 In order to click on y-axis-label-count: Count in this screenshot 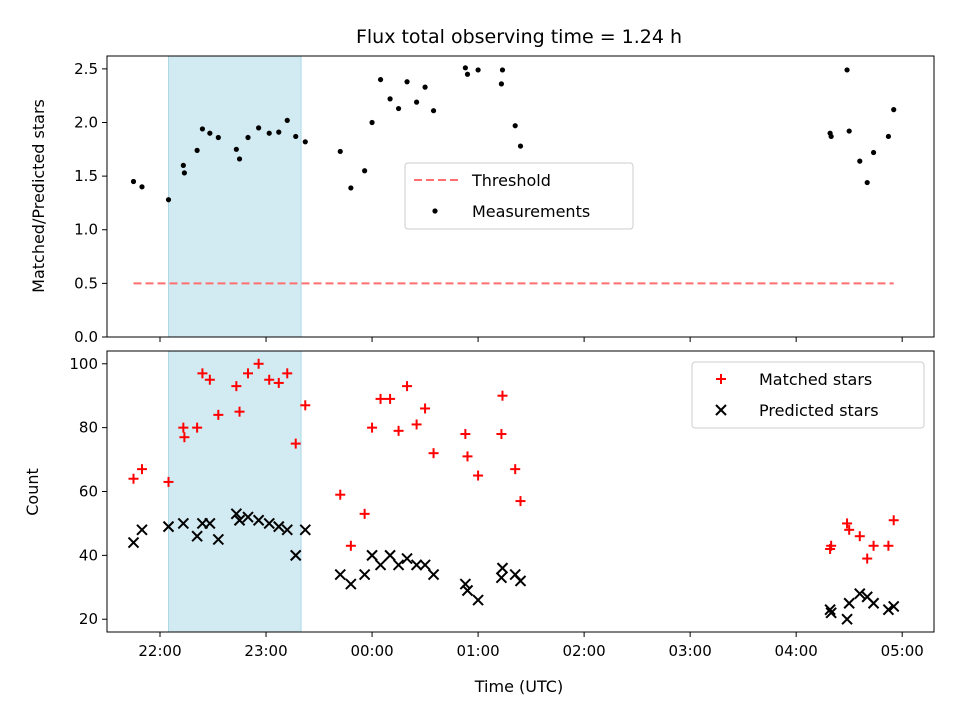, I will do `click(32, 492)`.